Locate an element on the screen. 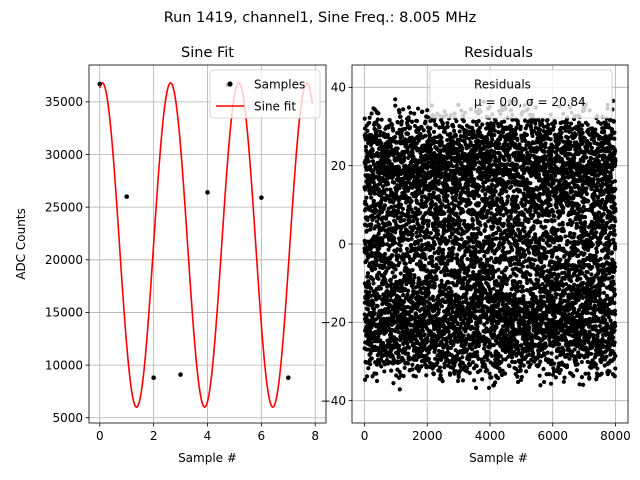 Image resolution: width=640 pixels, height=480 pixels. sine-fit-ytick-label: 25000 is located at coordinates (64, 207).